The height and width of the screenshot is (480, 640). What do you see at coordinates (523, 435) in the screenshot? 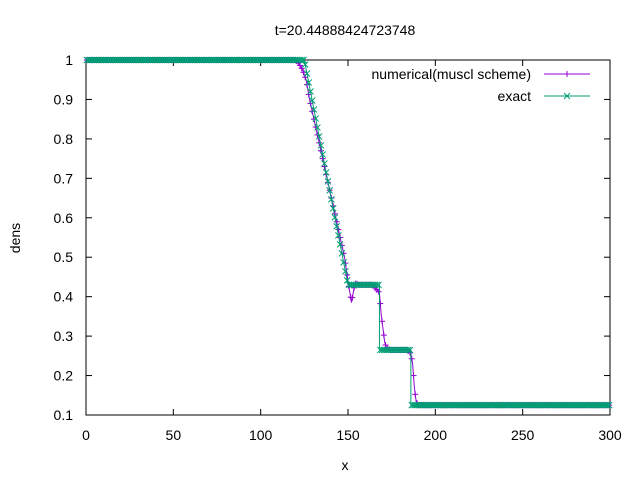
I see `x-tick-label: 250` at bounding box center [523, 435].